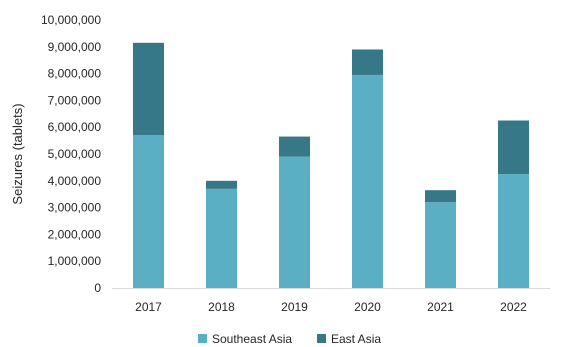  Describe the element at coordinates (75, 100) in the screenshot. I see `y-tick-label: 7,000,000` at that location.